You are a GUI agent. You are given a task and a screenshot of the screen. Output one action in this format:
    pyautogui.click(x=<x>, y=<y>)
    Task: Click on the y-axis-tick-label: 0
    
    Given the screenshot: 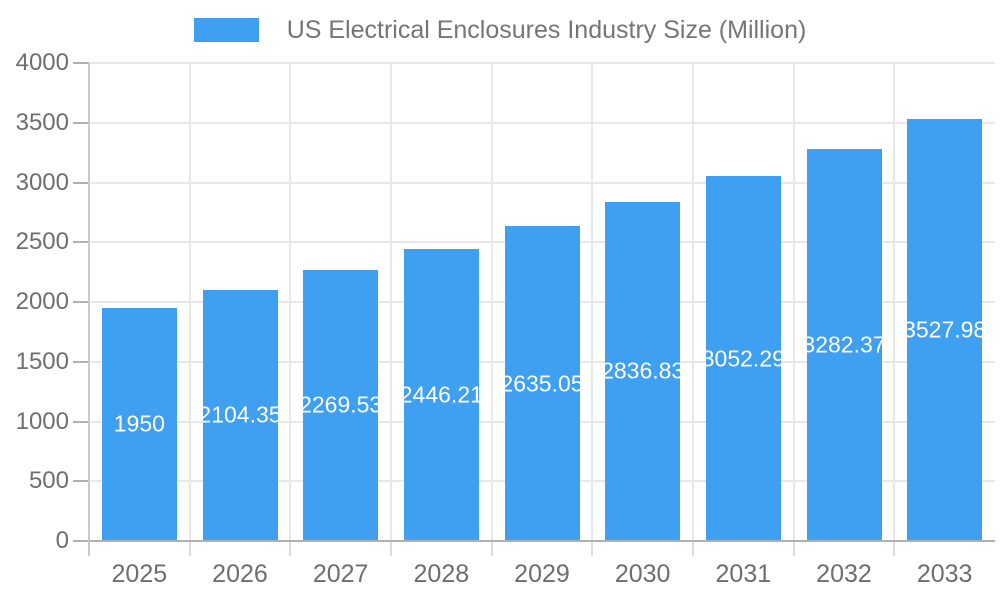 What is the action you would take?
    pyautogui.click(x=62, y=540)
    